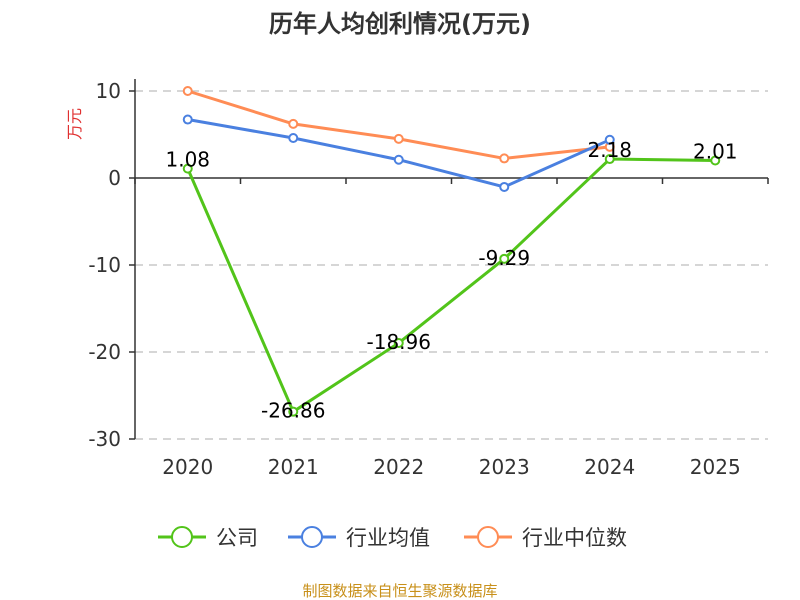  Describe the element at coordinates (398, 124) in the screenshot. I see `series-line-行业中位数` at that location.